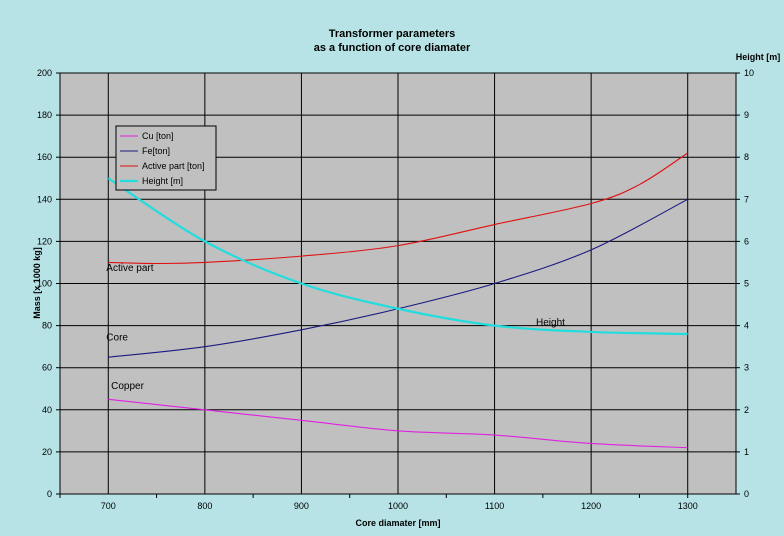 This screenshot has width=784, height=536. What do you see at coordinates (550, 323) in the screenshot?
I see `annotation-label: Height` at bounding box center [550, 323].